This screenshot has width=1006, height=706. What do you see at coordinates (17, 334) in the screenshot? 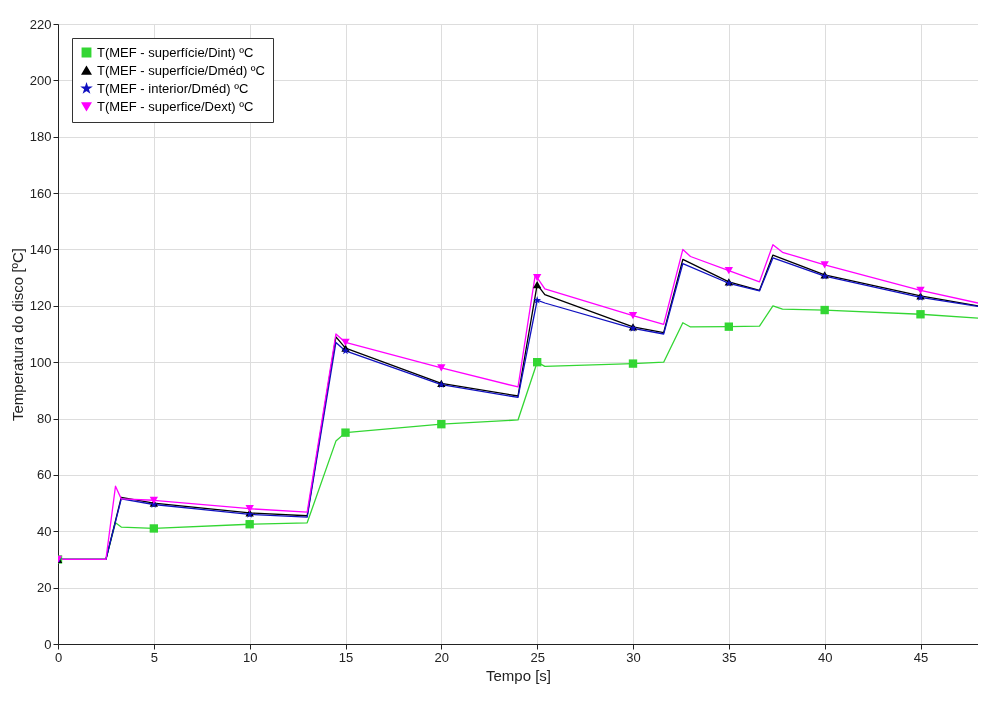
I see `y-axis-title: Temperatura do disco [ºC]` at bounding box center [17, 334].